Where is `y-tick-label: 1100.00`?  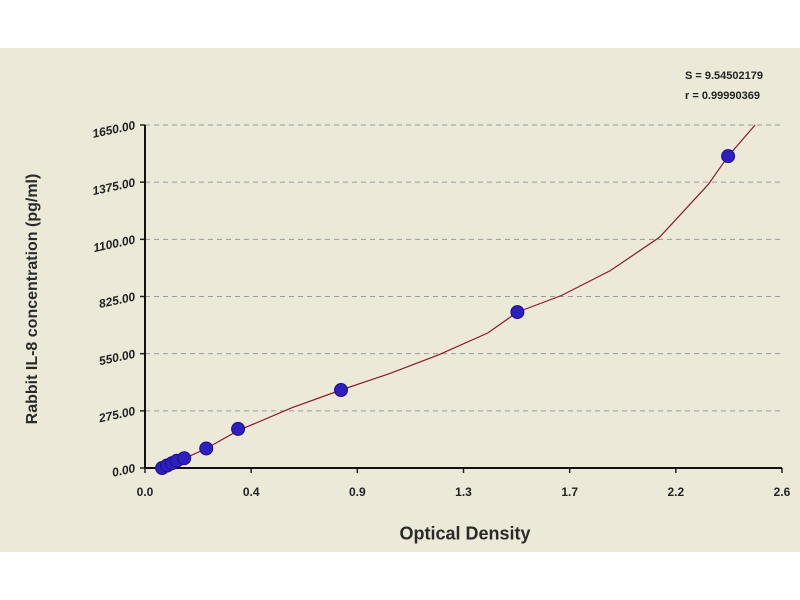 y-tick-label: 1100.00 is located at coordinates (114, 243).